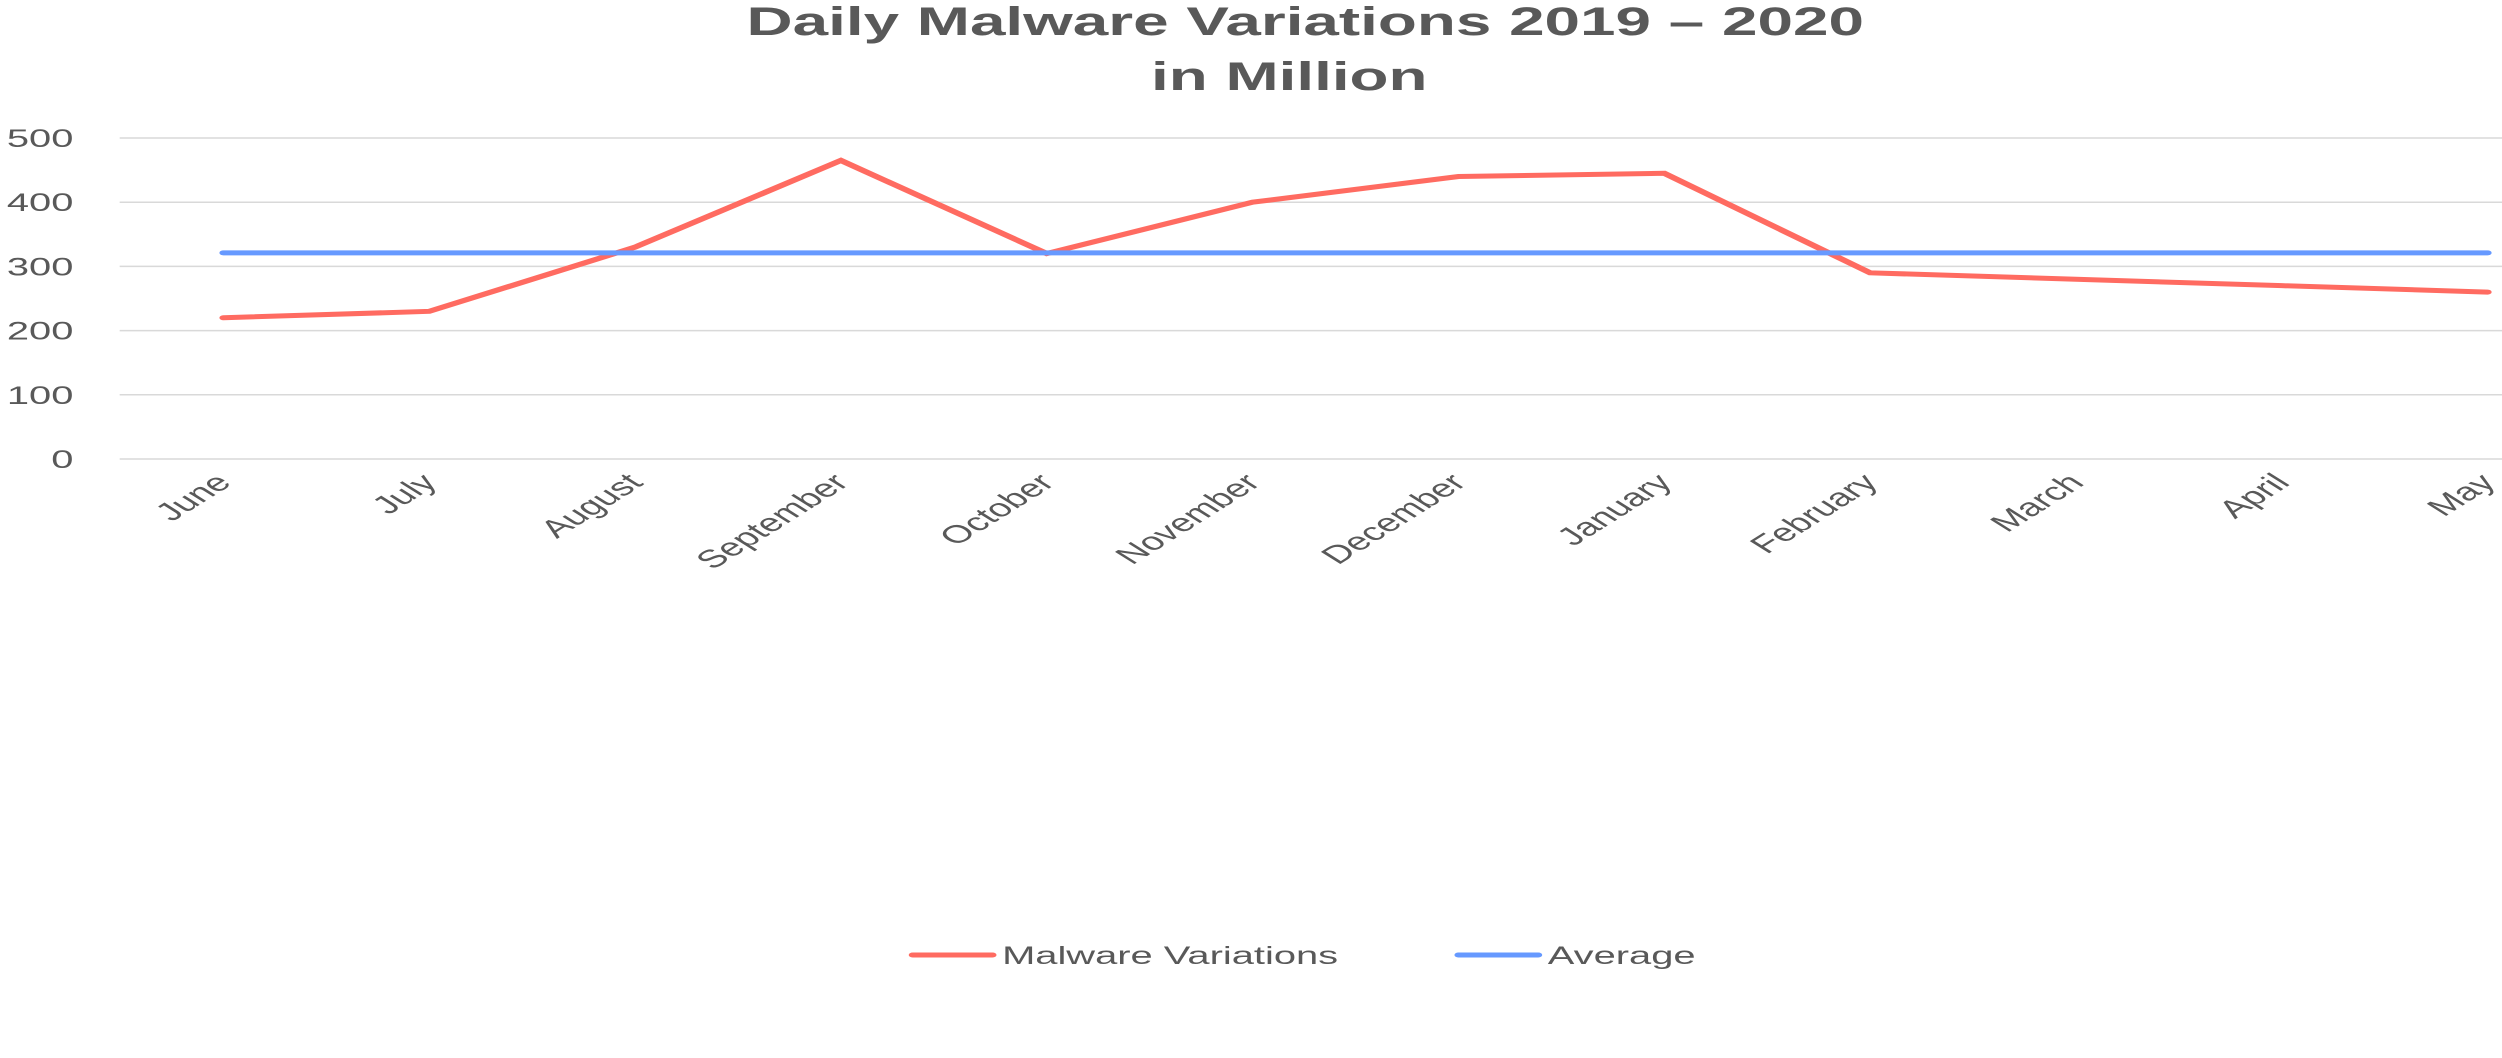 The height and width of the screenshot is (1058, 2502). What do you see at coordinates (1170, 956) in the screenshot?
I see `legend-label: Malware Variations` at bounding box center [1170, 956].